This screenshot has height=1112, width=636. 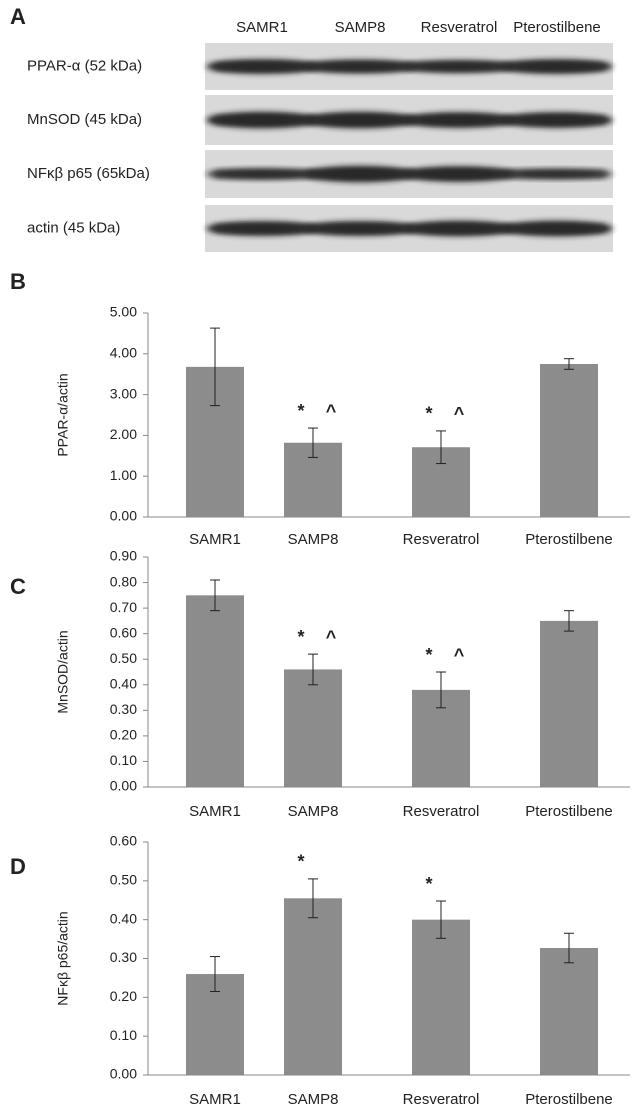 What do you see at coordinates (84, 119) in the screenshot?
I see `row-label: MnSOD (45 kDa)` at bounding box center [84, 119].